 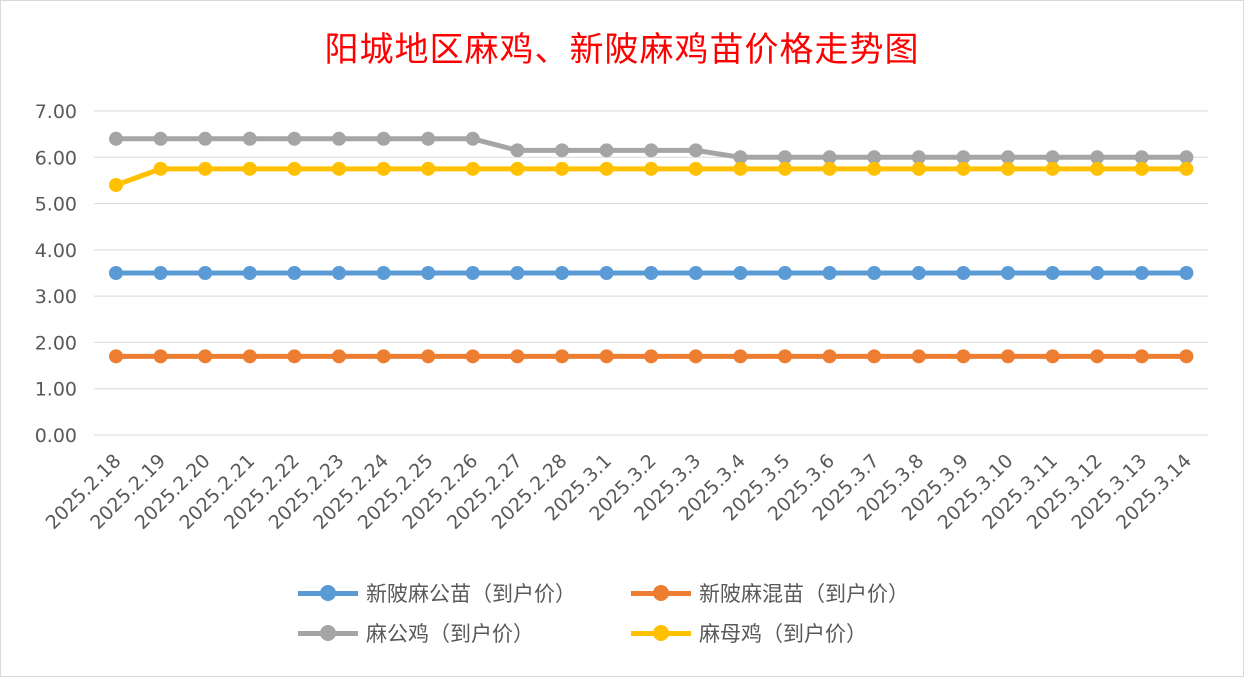 What do you see at coordinates (450, 634) in the screenshot?
I see `legend-label-series-2: 麻公鸡（到户价）` at bounding box center [450, 634].